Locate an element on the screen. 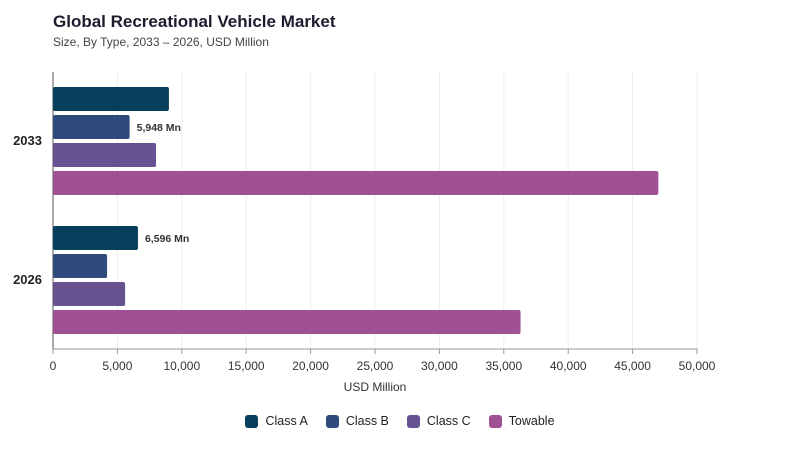  legend-item-class-a: Class A is located at coordinates (276, 421).